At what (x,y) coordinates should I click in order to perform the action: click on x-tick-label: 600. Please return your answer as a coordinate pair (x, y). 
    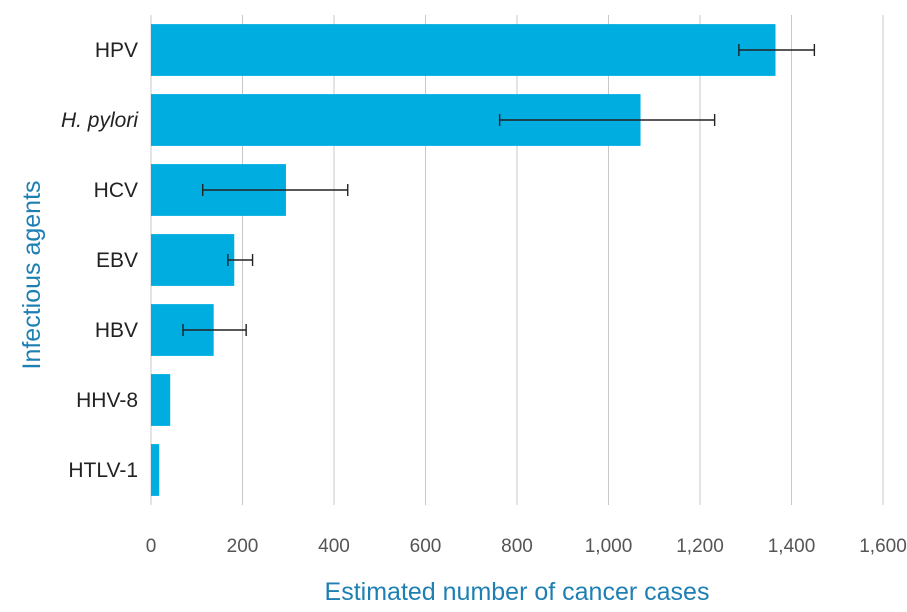
    Looking at the image, I should click on (426, 546).